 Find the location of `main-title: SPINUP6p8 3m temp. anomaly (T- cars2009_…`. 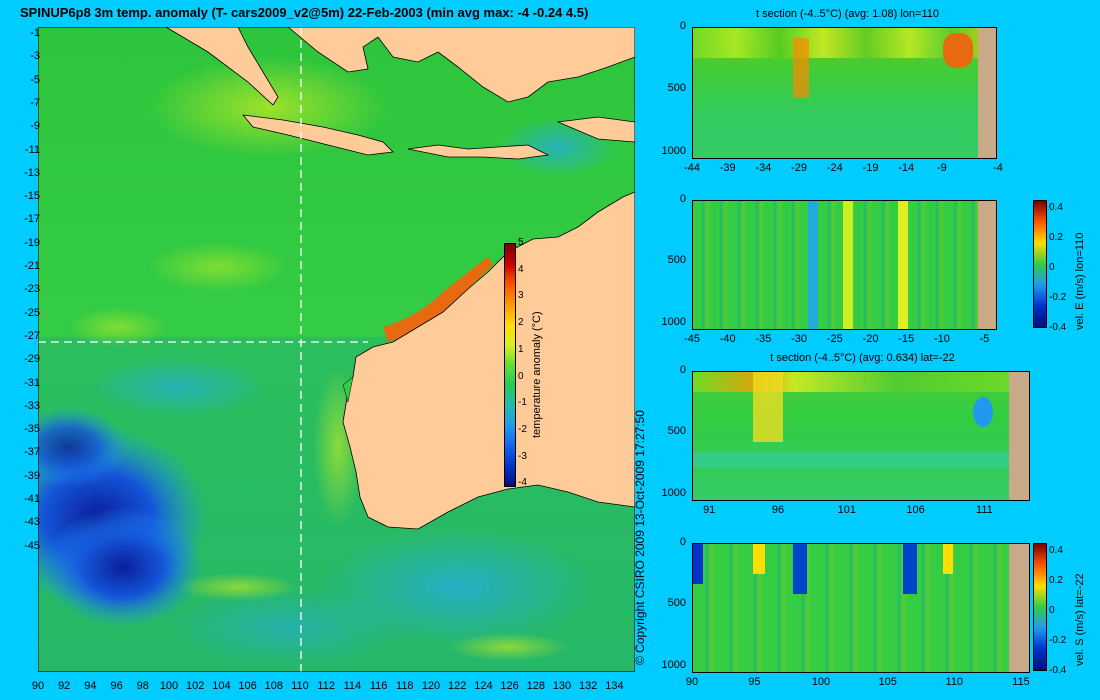

main-title: SPINUP6p8 3m temp. anomaly (T- cars2009_… is located at coordinates (304, 12).